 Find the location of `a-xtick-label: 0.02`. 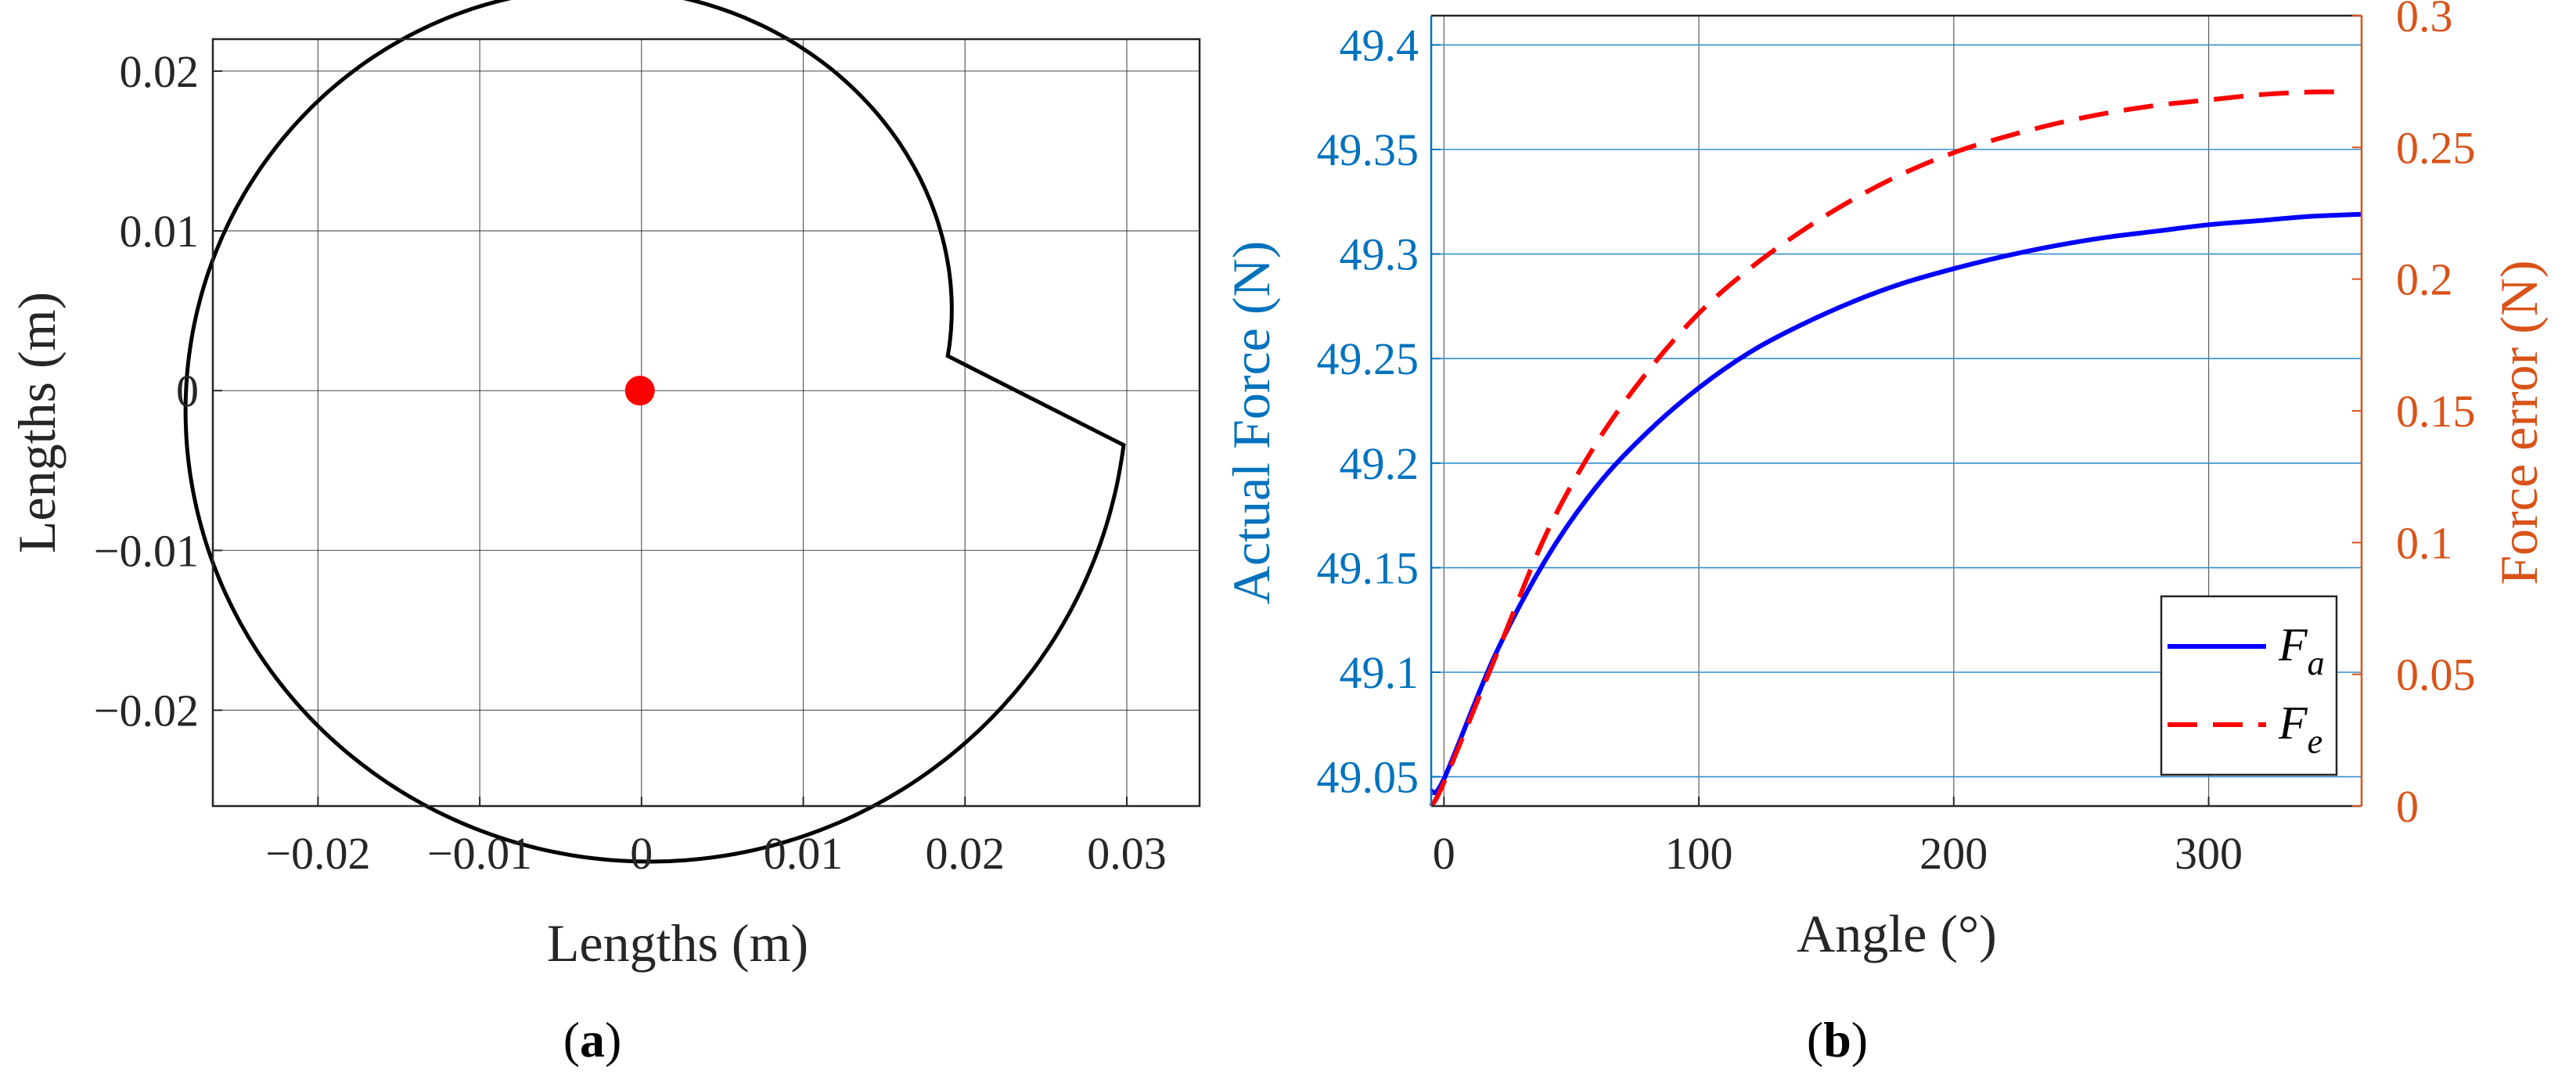

a-xtick-label: 0.02 is located at coordinates (966, 854).